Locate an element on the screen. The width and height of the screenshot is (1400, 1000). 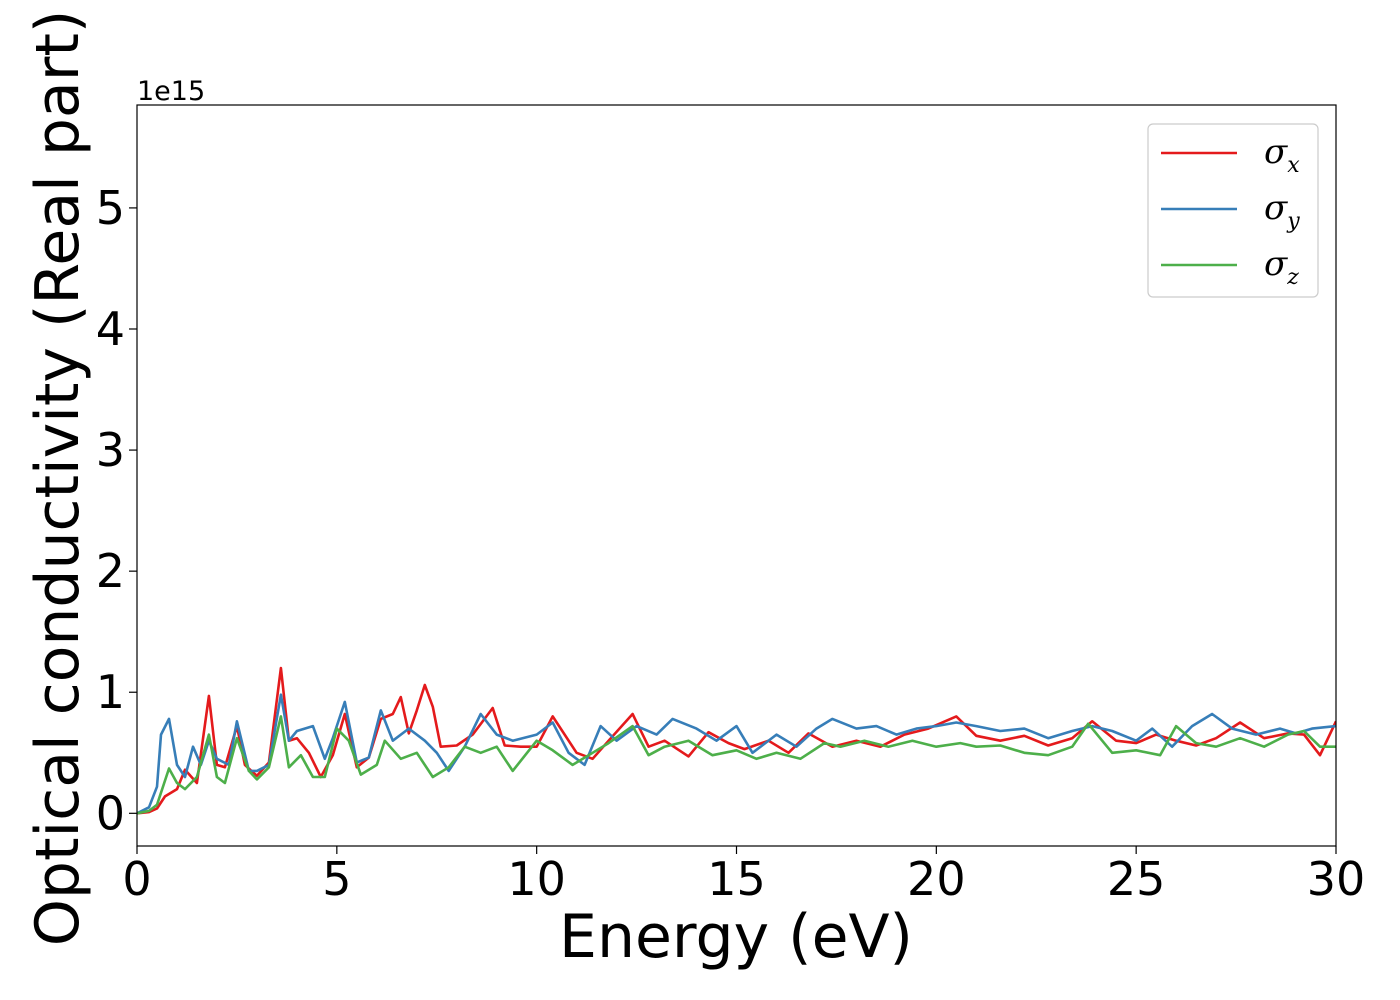
x-tick-label: 5 is located at coordinates (336, 879).